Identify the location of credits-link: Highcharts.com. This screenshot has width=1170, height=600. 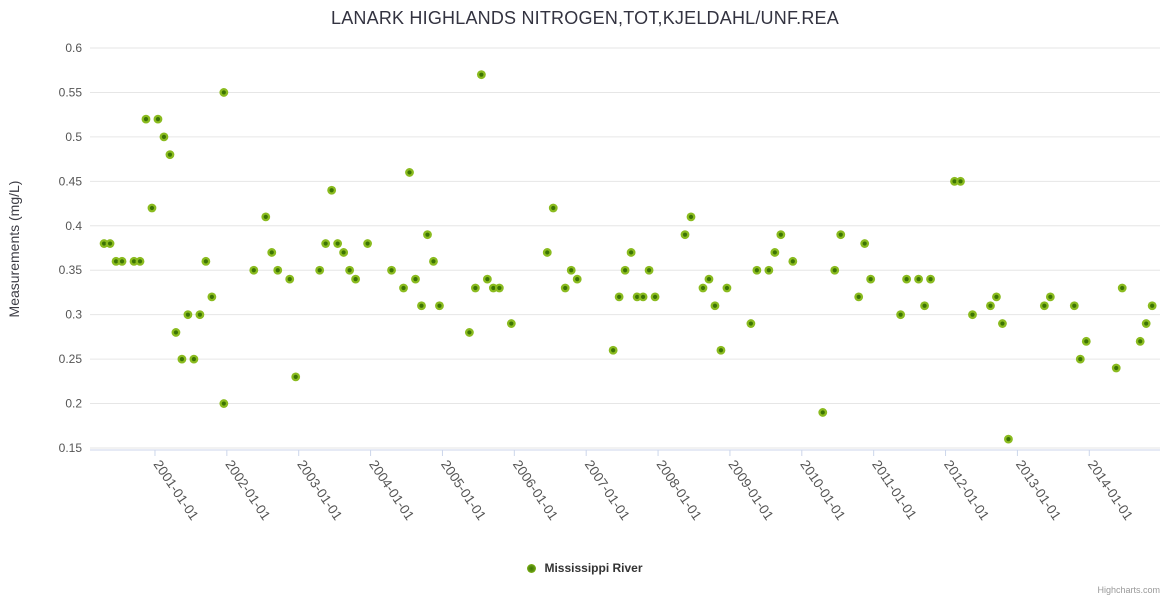
(1128, 590).